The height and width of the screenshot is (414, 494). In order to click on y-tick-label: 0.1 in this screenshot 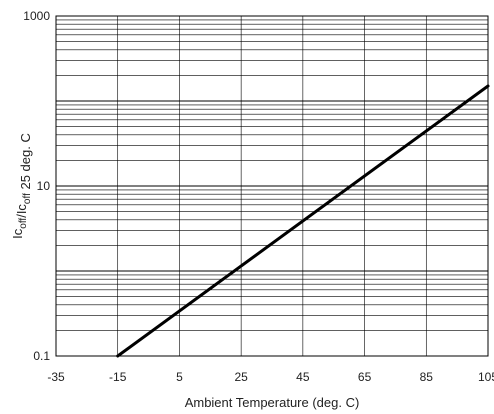, I will do `click(41, 356)`.